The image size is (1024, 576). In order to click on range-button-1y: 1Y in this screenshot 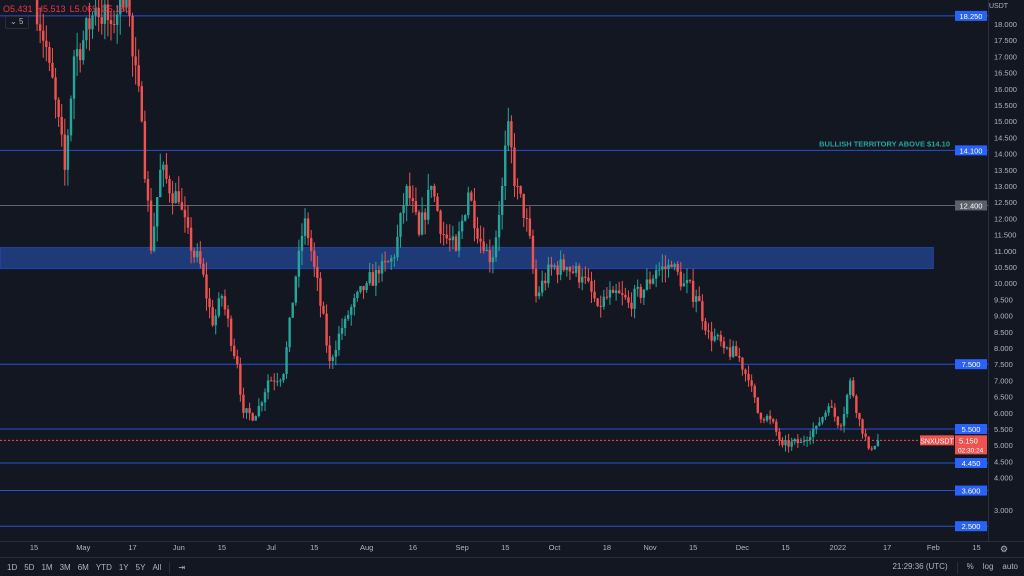, I will do `click(123, 567)`.